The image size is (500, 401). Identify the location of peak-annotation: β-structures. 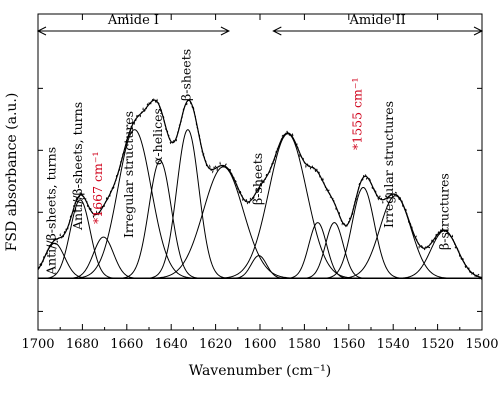
(443, 211).